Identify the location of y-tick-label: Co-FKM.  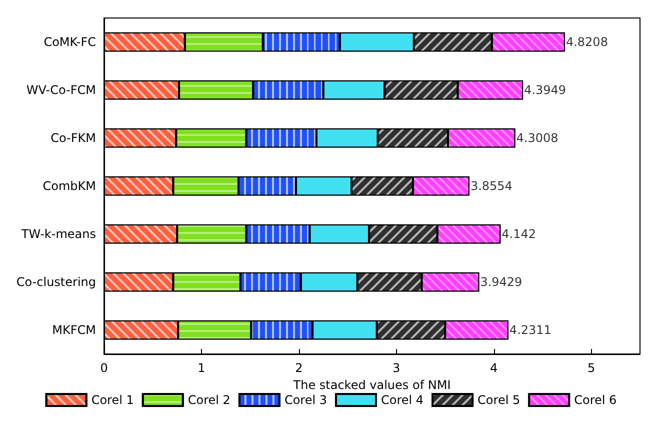
(73, 138).